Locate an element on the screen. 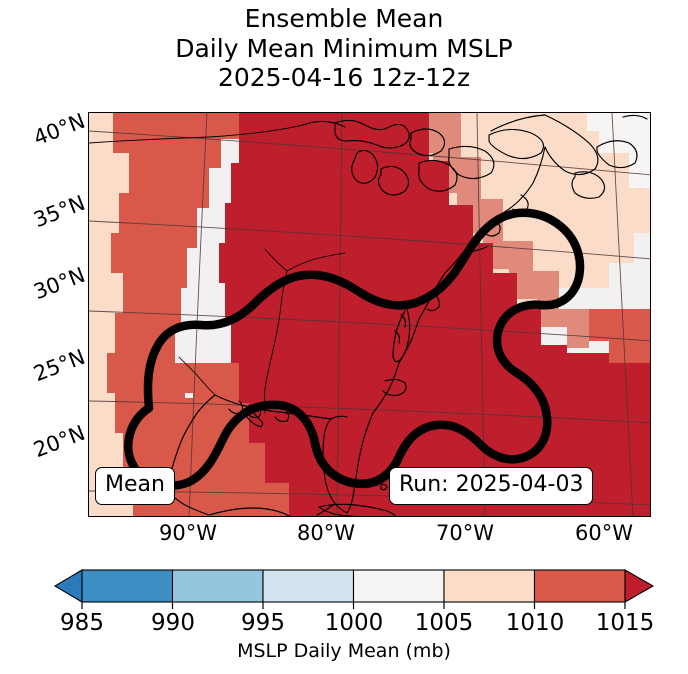  colorbar-tick-1005: 1005 is located at coordinates (444, 623).